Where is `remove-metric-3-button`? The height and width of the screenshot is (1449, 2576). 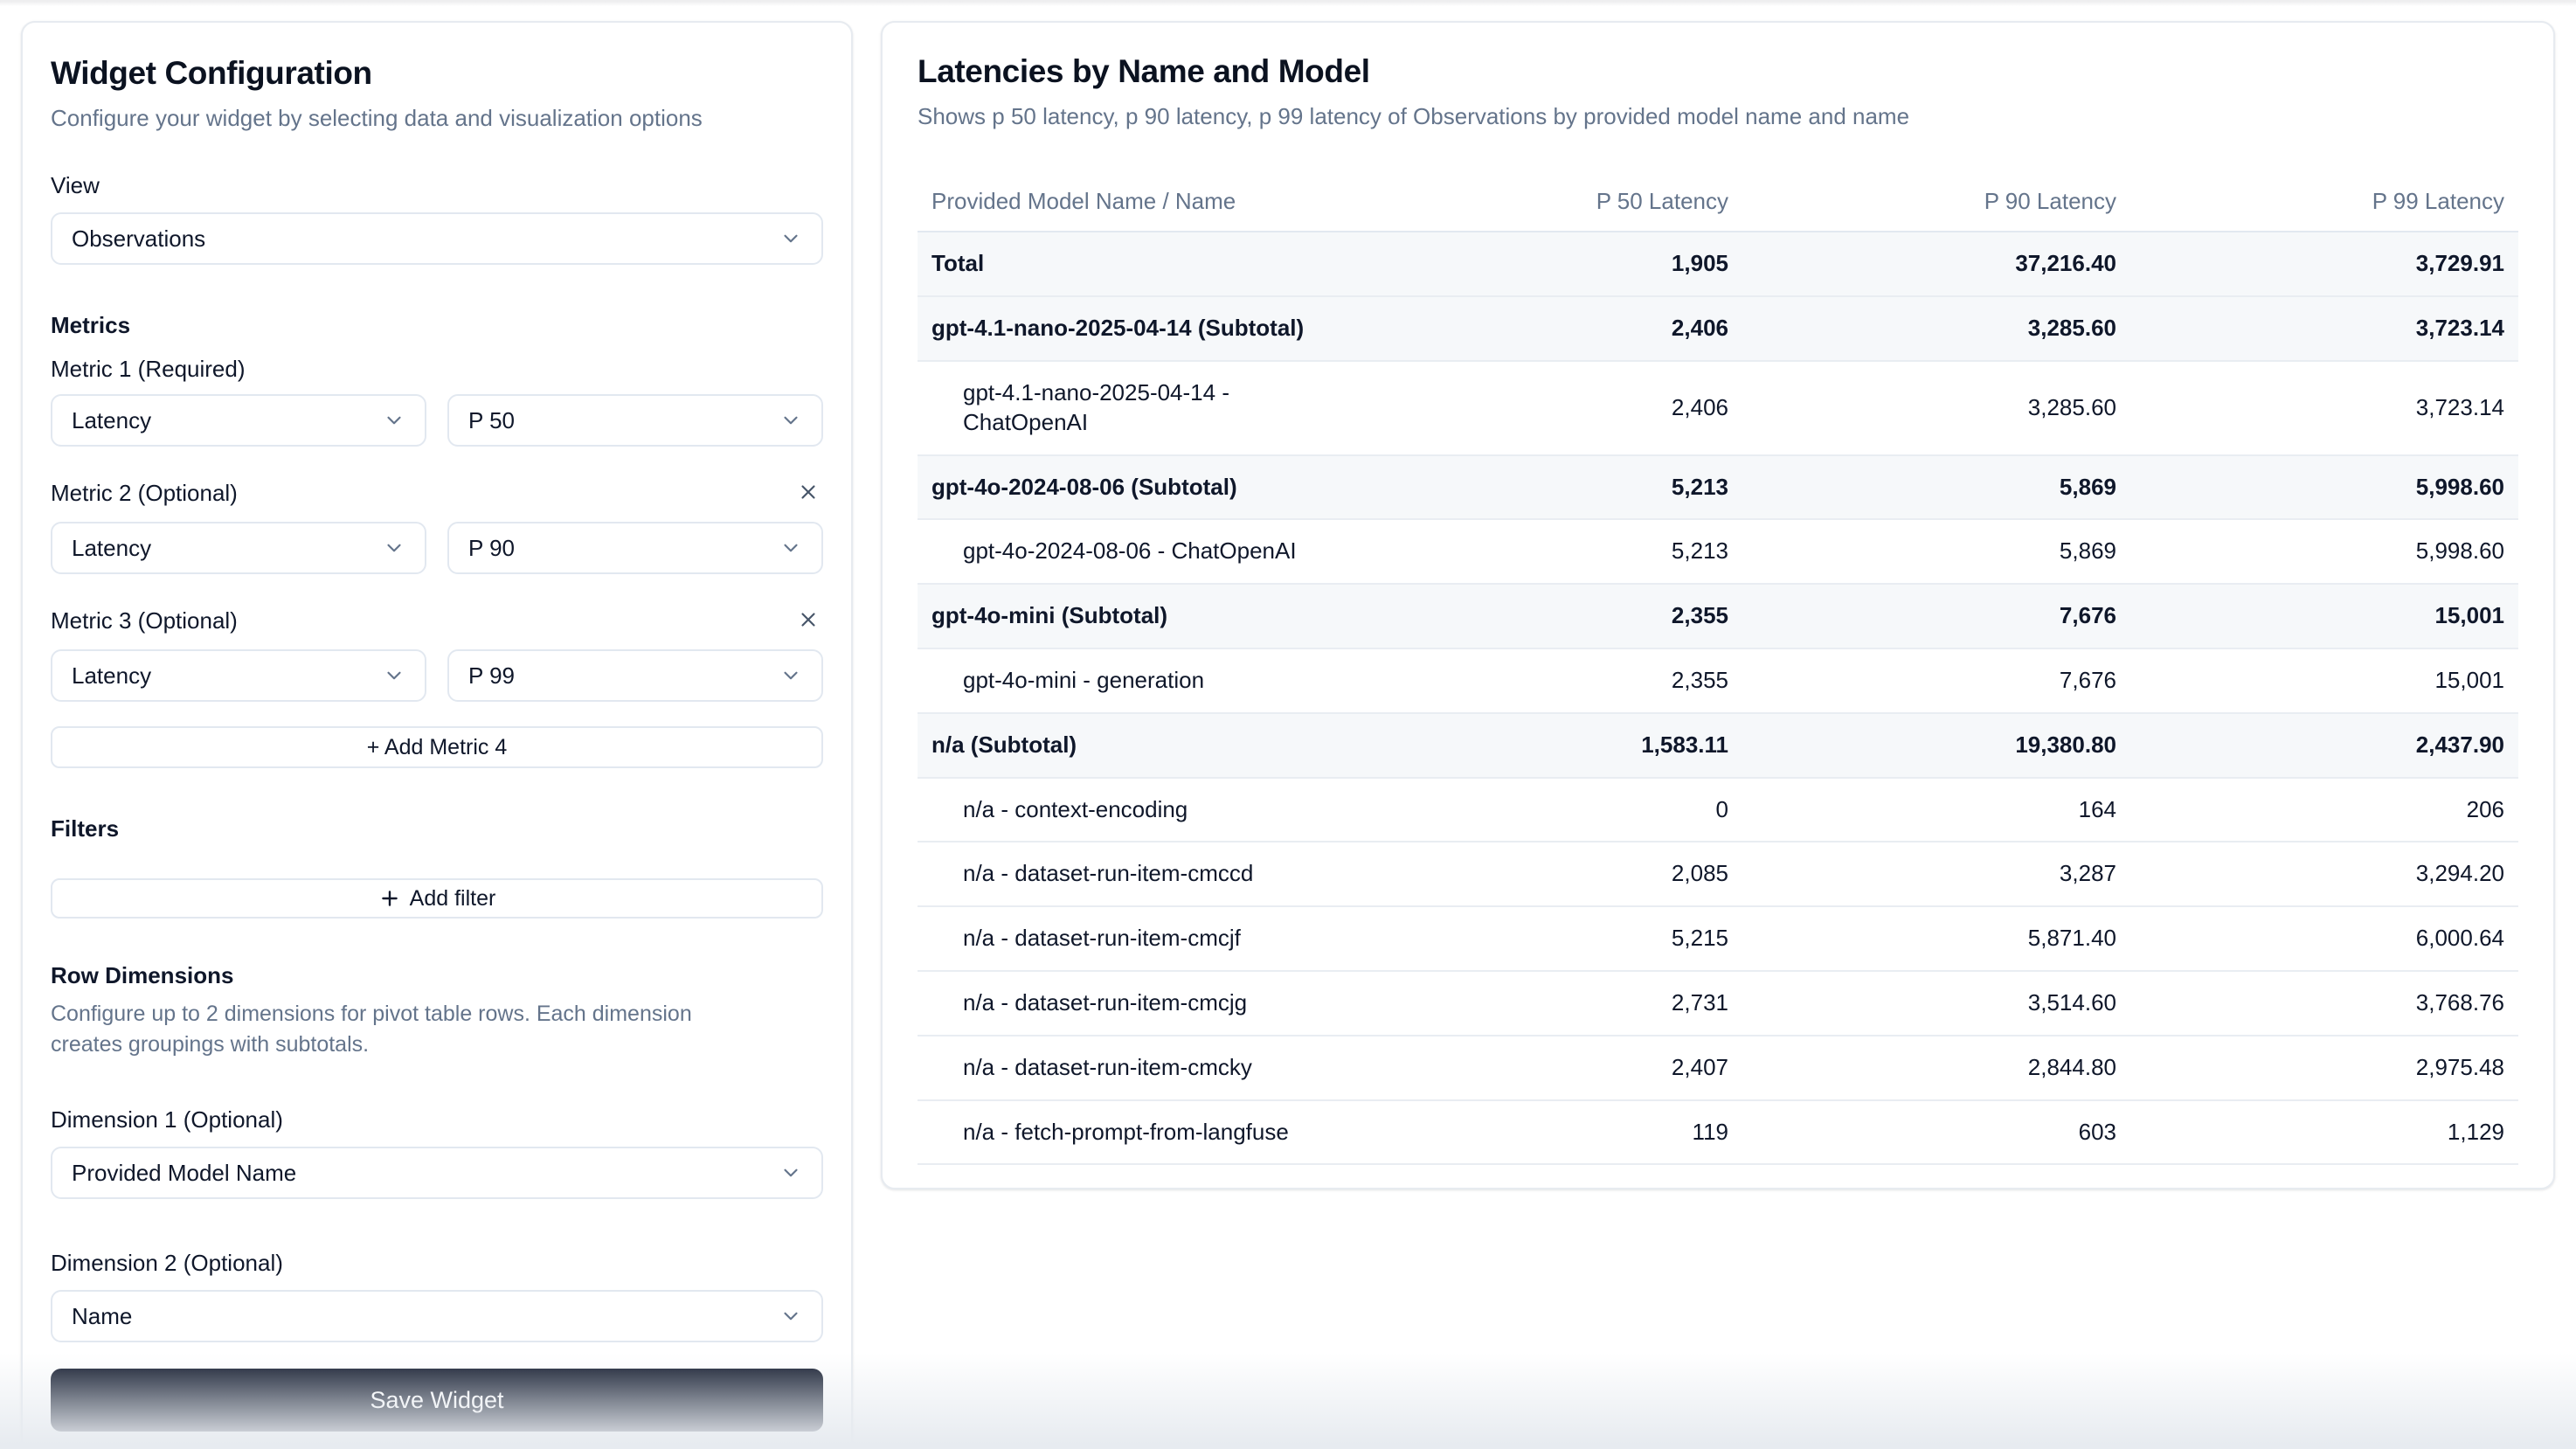
remove-metric-3-button is located at coordinates (808, 620).